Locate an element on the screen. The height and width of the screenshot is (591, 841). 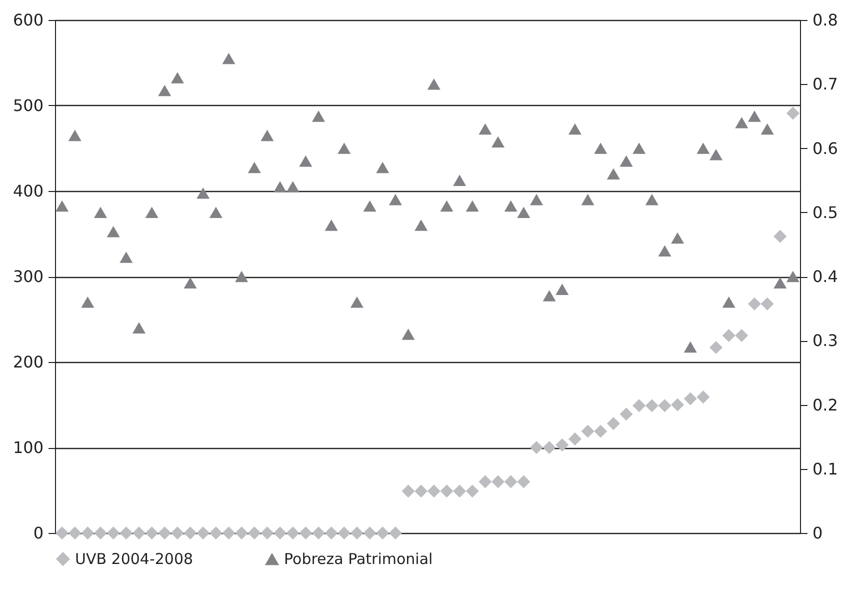
y-tick-label: 200 is located at coordinates (28, 362).